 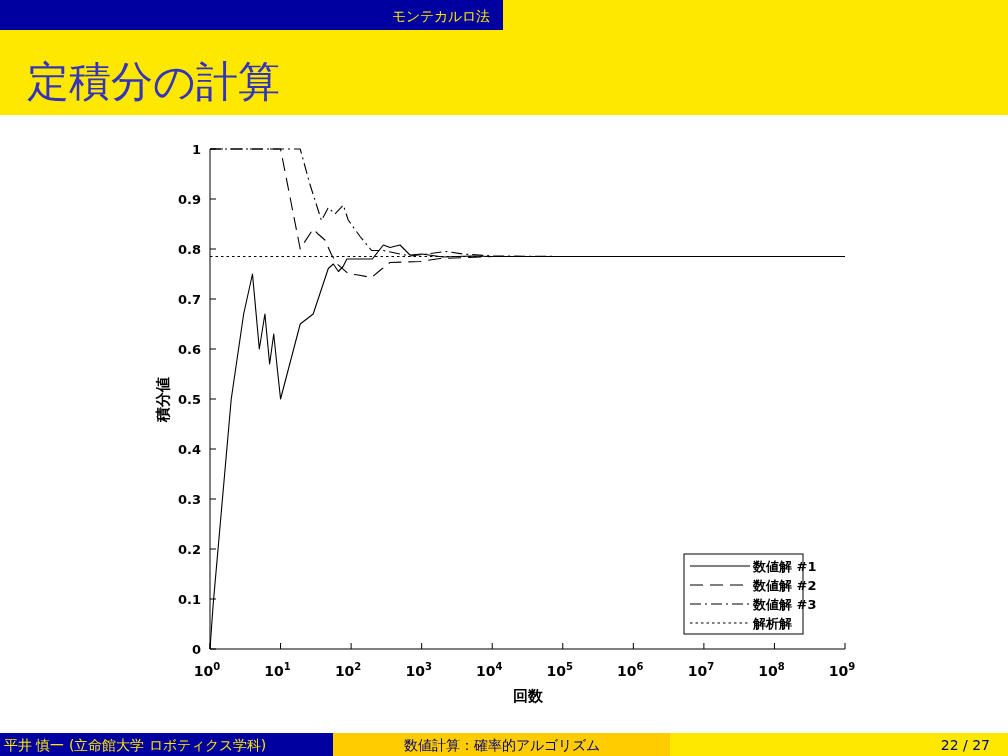 What do you see at coordinates (207, 670) in the screenshot?
I see `x-tick-label: 10$^{0}$` at bounding box center [207, 670].